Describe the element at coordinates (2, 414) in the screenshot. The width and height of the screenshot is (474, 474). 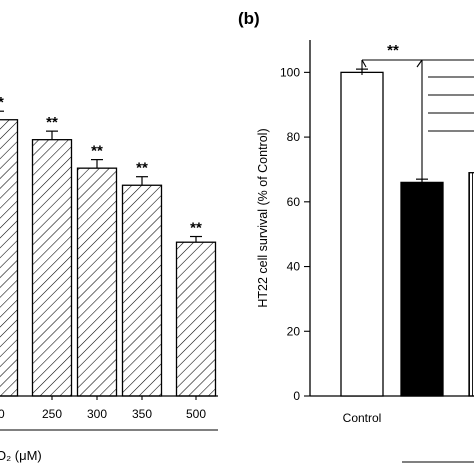
I see `panel-a-xtick-label-1: 00` at that location.